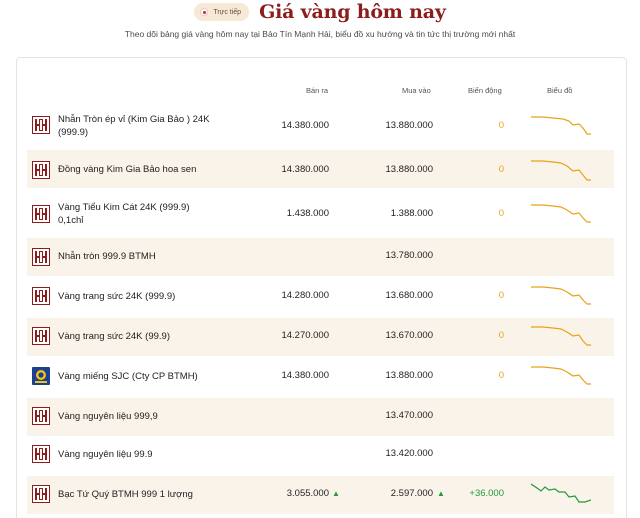 Image resolution: width=640 pixels, height=518 pixels. Describe the element at coordinates (305, 295) in the screenshot. I see `sell-price: 14.280.000` at that location.